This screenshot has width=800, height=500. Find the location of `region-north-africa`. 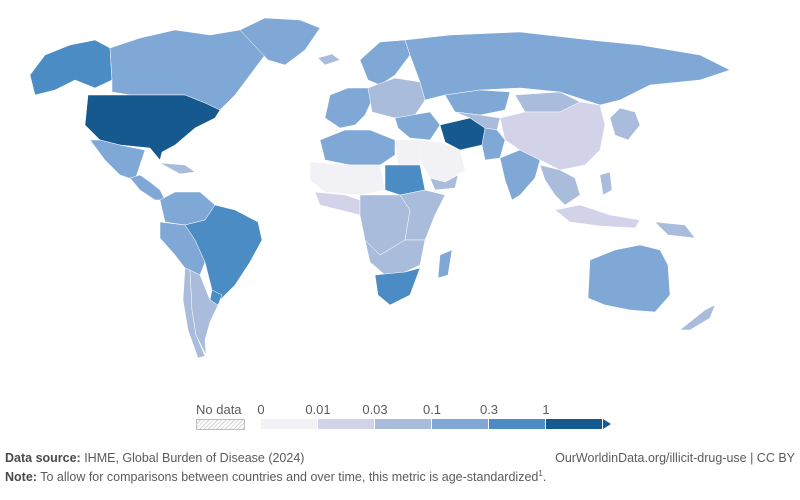

region-north-africa is located at coordinates (357, 147).